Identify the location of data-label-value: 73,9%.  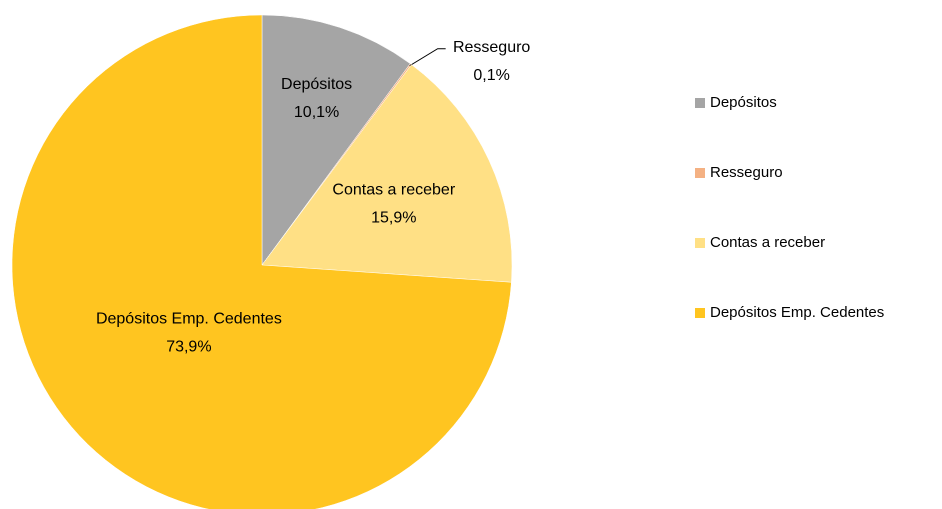
(188, 346).